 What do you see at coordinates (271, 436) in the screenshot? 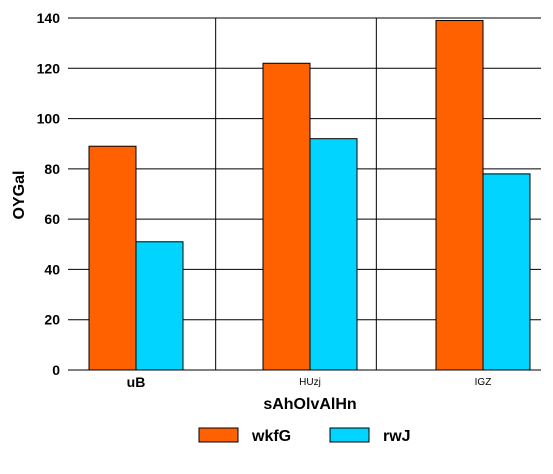
I see `legend-label-wkfG: wkfG` at bounding box center [271, 436].